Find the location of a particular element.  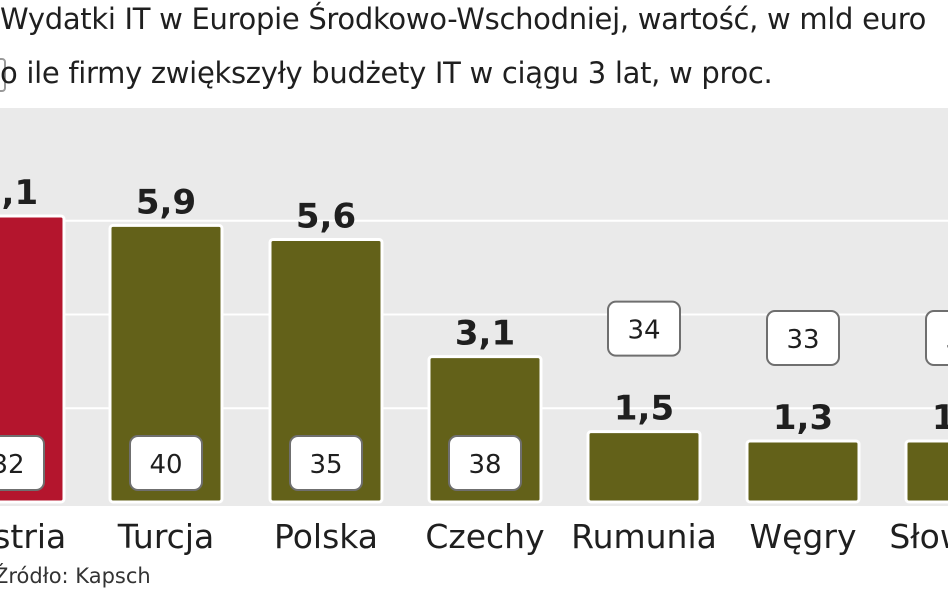

legend-box-swatch is located at coordinates (3, 75).